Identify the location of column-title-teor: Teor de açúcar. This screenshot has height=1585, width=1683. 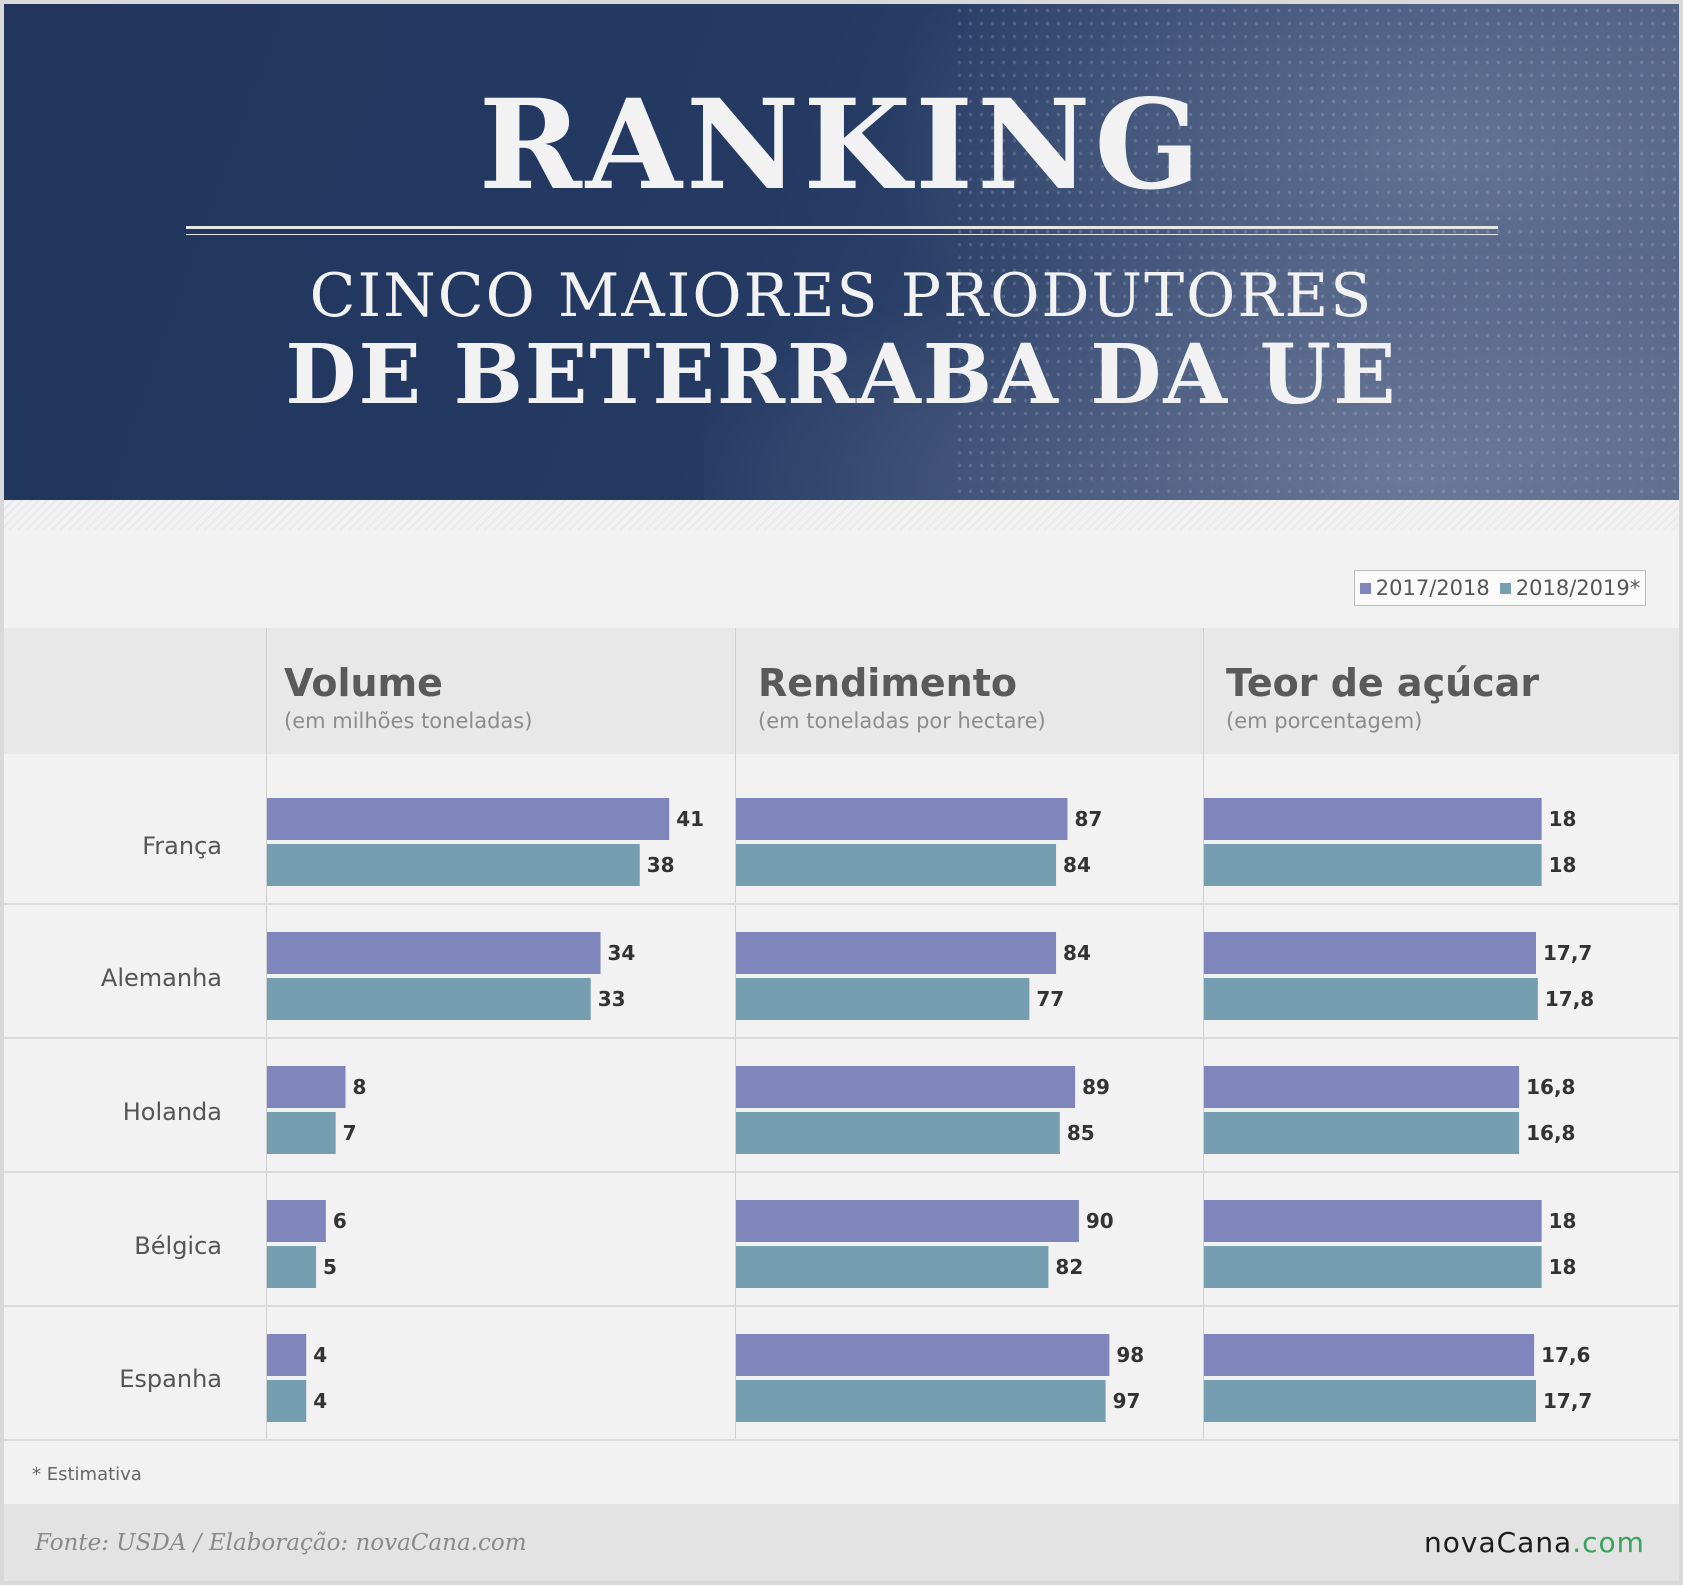
(1383, 683).